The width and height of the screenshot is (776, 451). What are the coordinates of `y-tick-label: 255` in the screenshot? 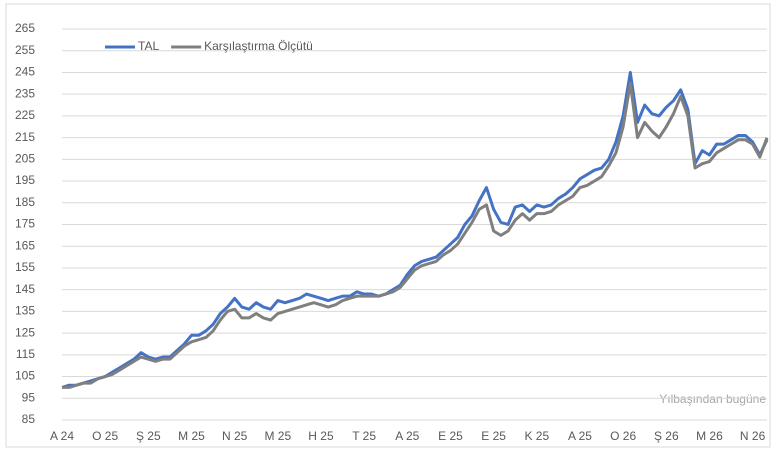 It's located at (25, 50).